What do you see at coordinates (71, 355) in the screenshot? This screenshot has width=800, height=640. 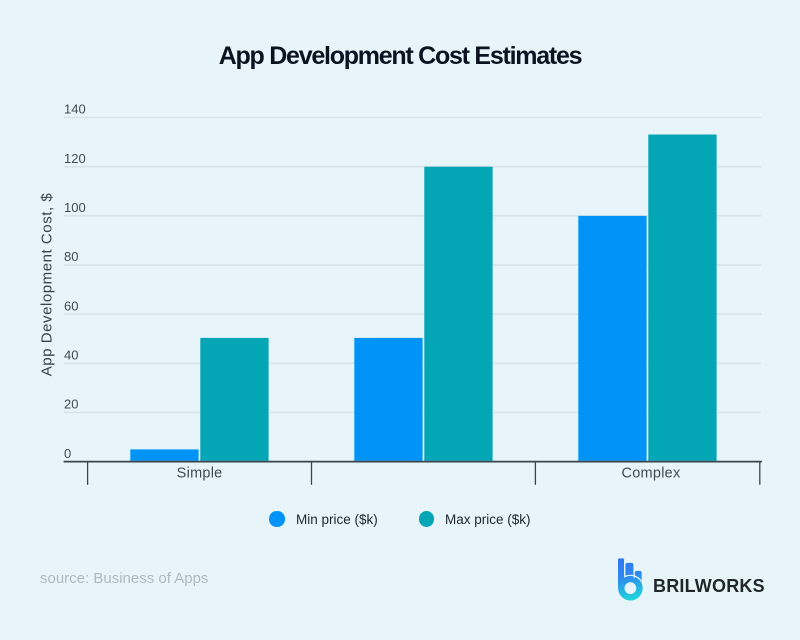 I see `svg-text: 40` at bounding box center [71, 355].